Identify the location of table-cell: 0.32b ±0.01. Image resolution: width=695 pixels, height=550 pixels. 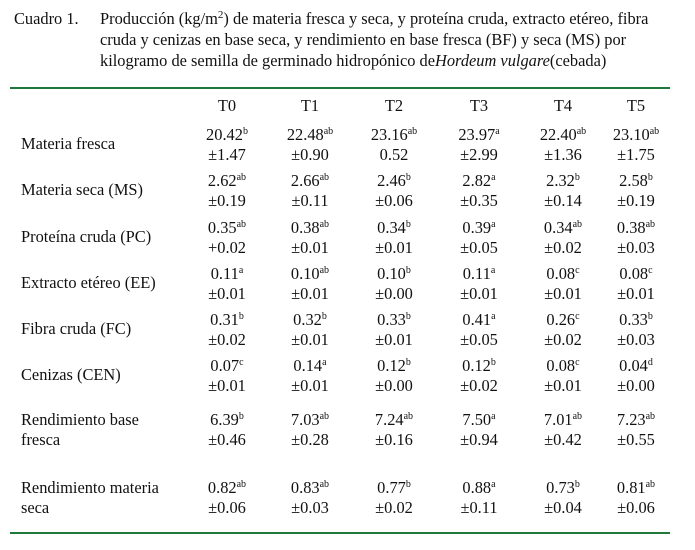
(310, 330).